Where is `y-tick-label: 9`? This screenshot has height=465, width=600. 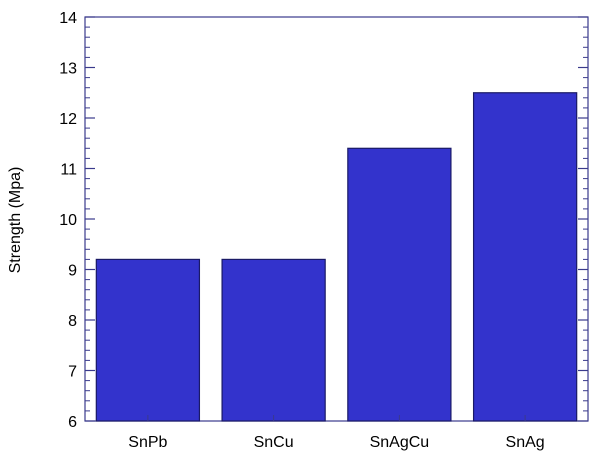 y-tick-label: 9 is located at coordinates (72, 271).